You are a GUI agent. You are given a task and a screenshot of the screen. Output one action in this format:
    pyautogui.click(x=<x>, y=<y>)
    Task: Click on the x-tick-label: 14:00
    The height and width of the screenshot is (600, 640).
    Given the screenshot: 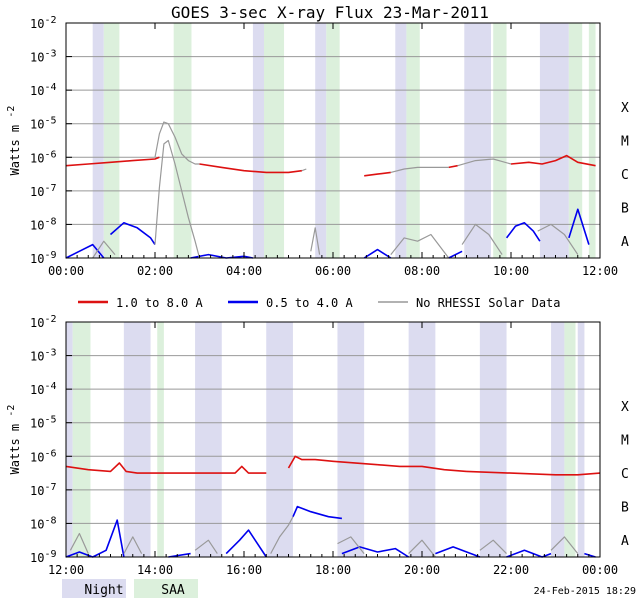 What is the action you would take?
    pyautogui.click(x=155, y=570)
    